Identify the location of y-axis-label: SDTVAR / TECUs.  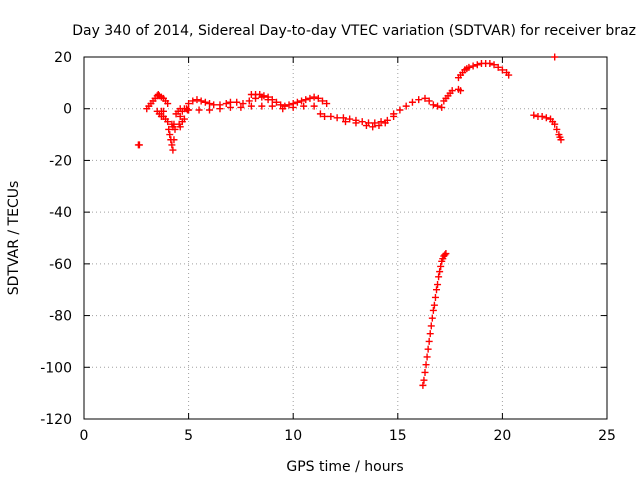
(14, 238).